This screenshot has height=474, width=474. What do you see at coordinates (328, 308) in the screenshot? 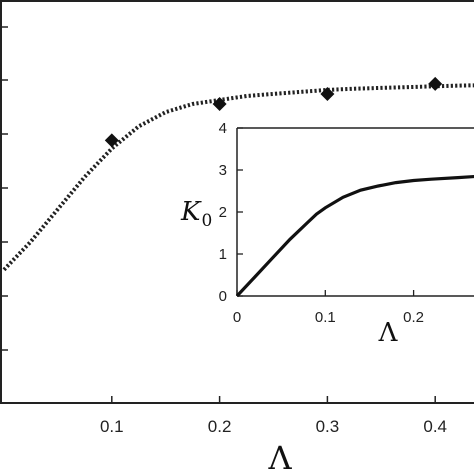
I see `inset-x-ticks: 0 0.1 0.2` at bounding box center [328, 308].